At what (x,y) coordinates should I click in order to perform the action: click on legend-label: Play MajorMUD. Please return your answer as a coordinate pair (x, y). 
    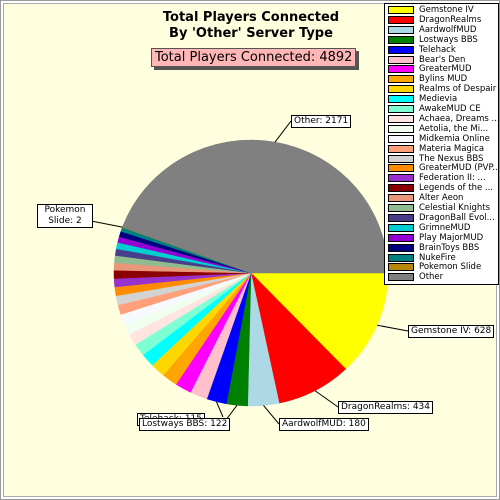
    Looking at the image, I should click on (451, 237).